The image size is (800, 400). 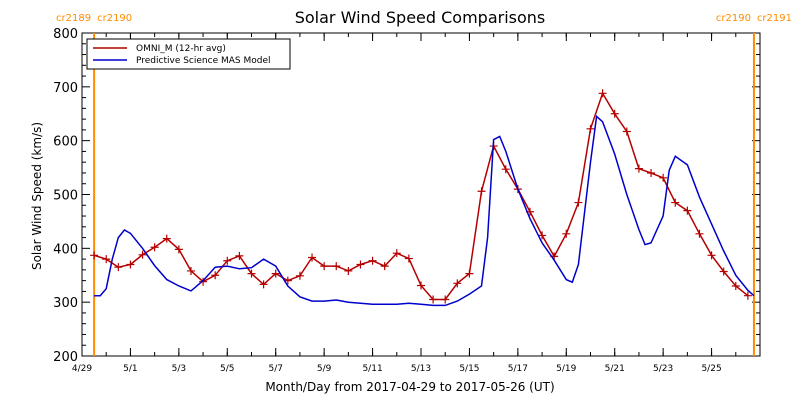 I want to click on legend-box, so click(x=188, y=54).